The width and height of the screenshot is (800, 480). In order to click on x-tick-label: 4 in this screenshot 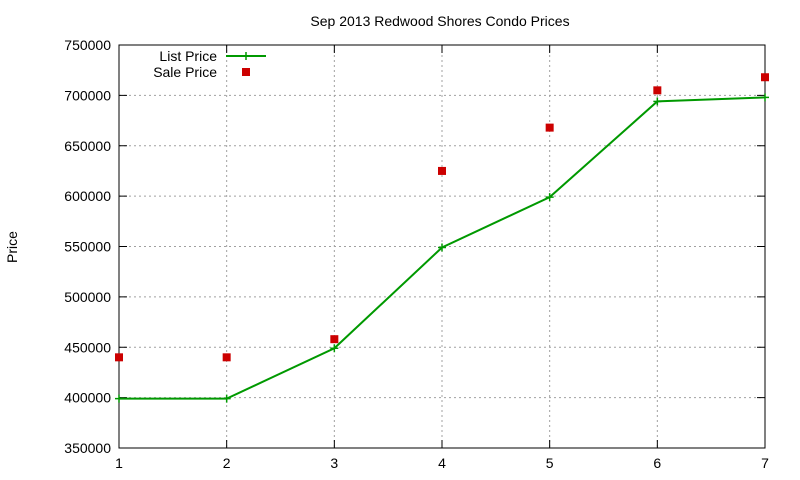, I will do `click(442, 463)`.